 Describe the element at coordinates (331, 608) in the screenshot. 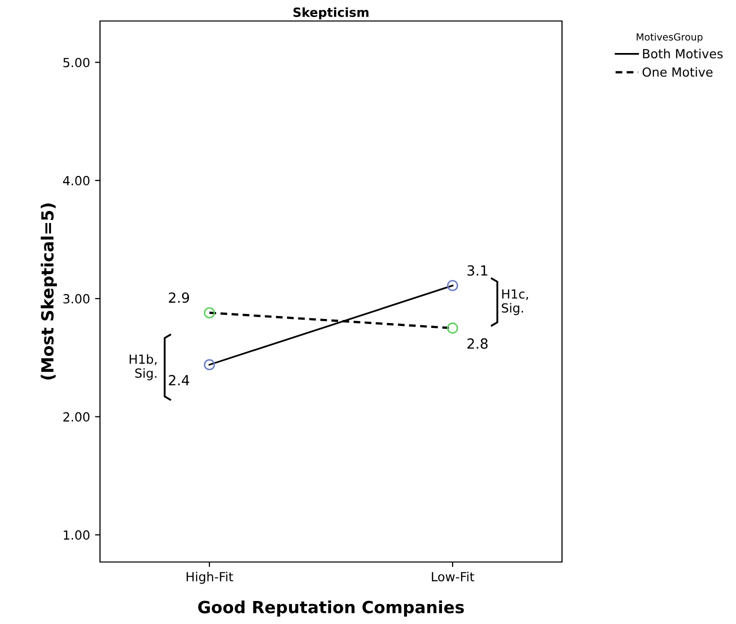

I see `x-axis-title: Good Reputation Companies` at that location.